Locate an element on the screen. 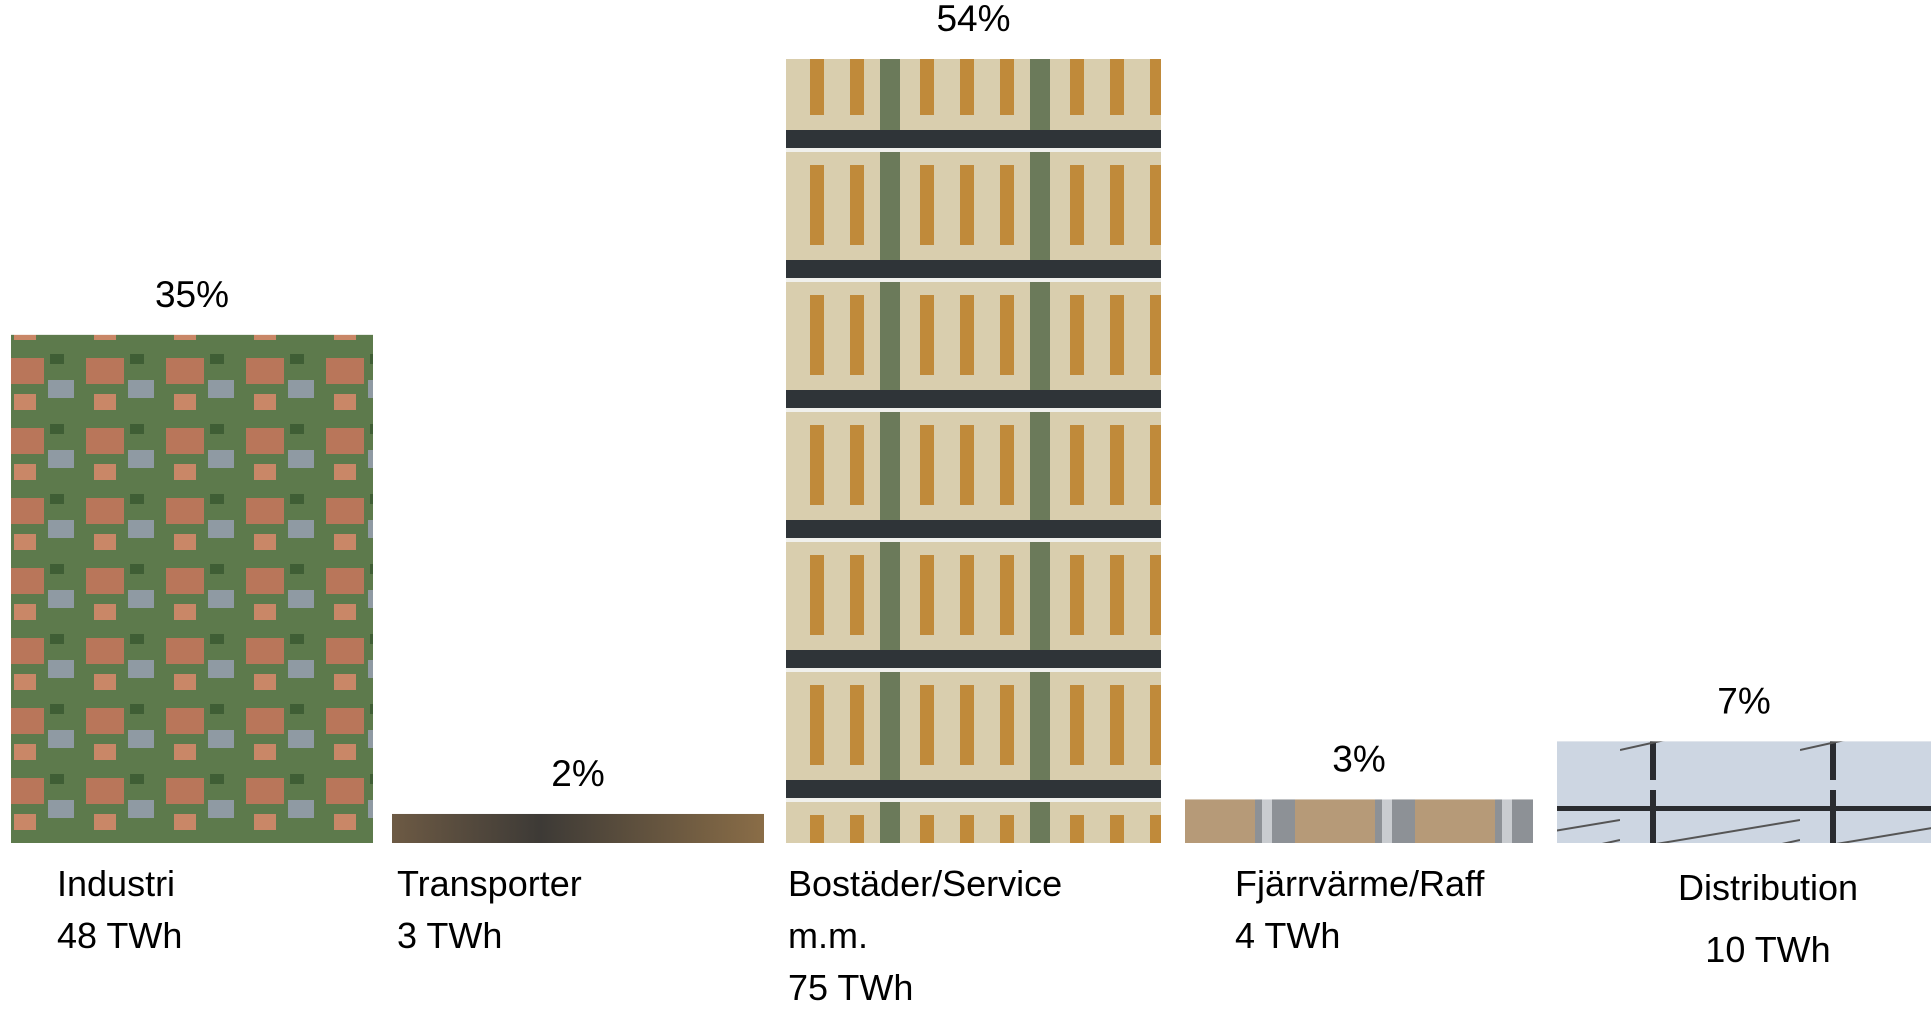 The width and height of the screenshot is (1931, 1014). category-label-group: Bostäder/Service m.m. 75 TWh is located at coordinates (953, 936).